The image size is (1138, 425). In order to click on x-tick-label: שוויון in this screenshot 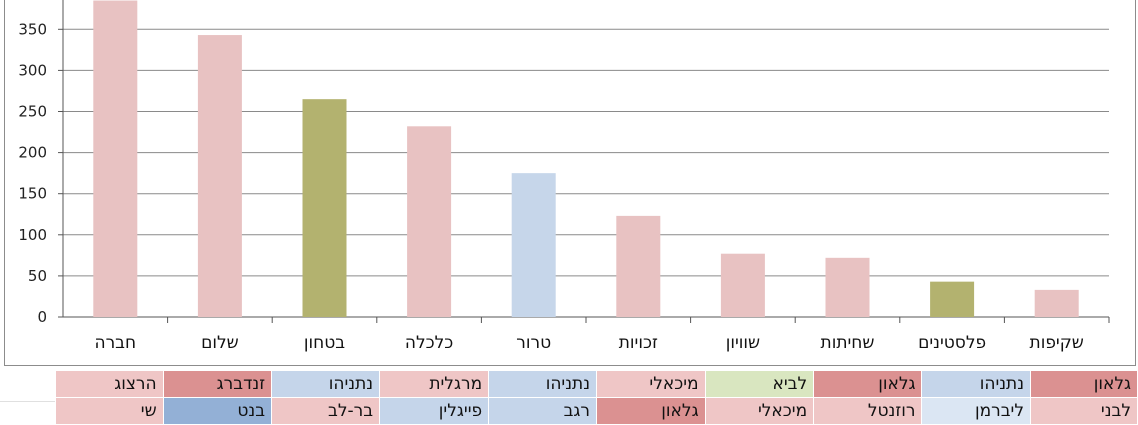, I will do `click(743, 343)`.